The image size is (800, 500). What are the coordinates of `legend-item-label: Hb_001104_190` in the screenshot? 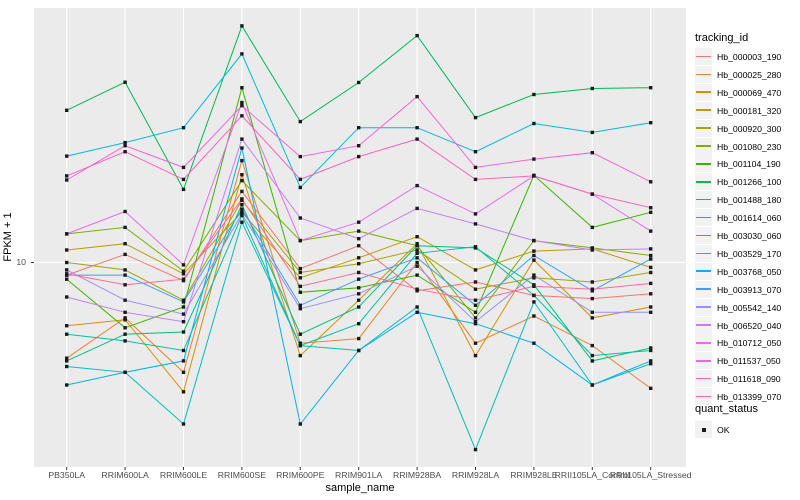 It's located at (749, 164).